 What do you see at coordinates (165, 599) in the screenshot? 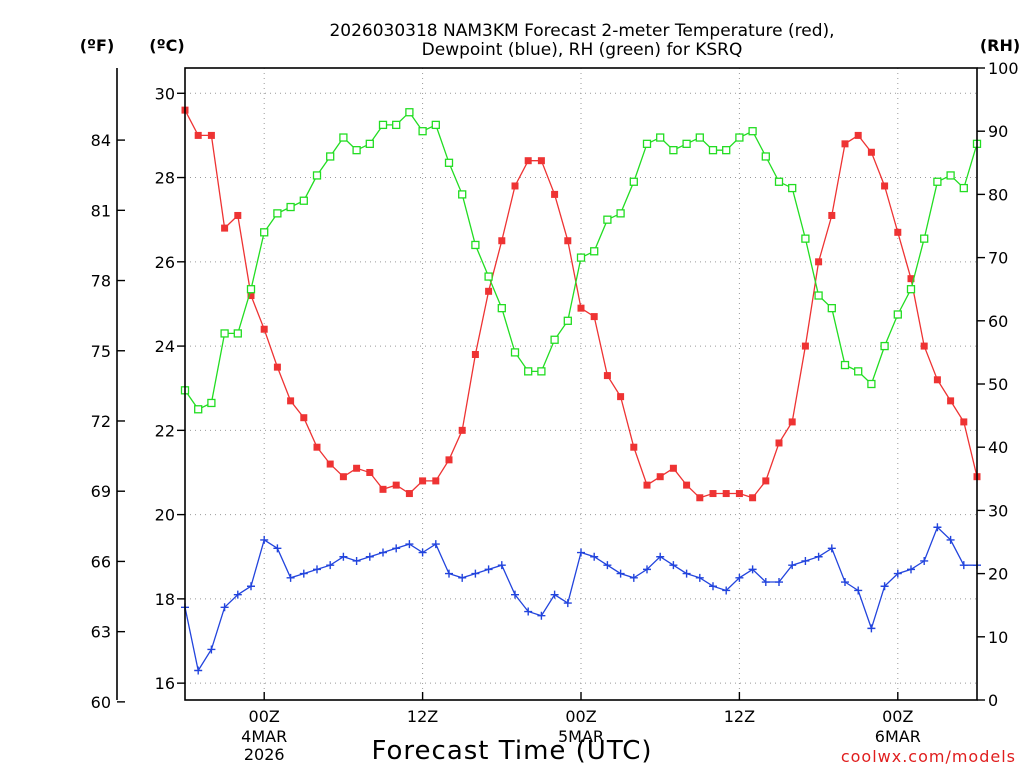
I see `celsius-tick-label: 18` at bounding box center [165, 599].